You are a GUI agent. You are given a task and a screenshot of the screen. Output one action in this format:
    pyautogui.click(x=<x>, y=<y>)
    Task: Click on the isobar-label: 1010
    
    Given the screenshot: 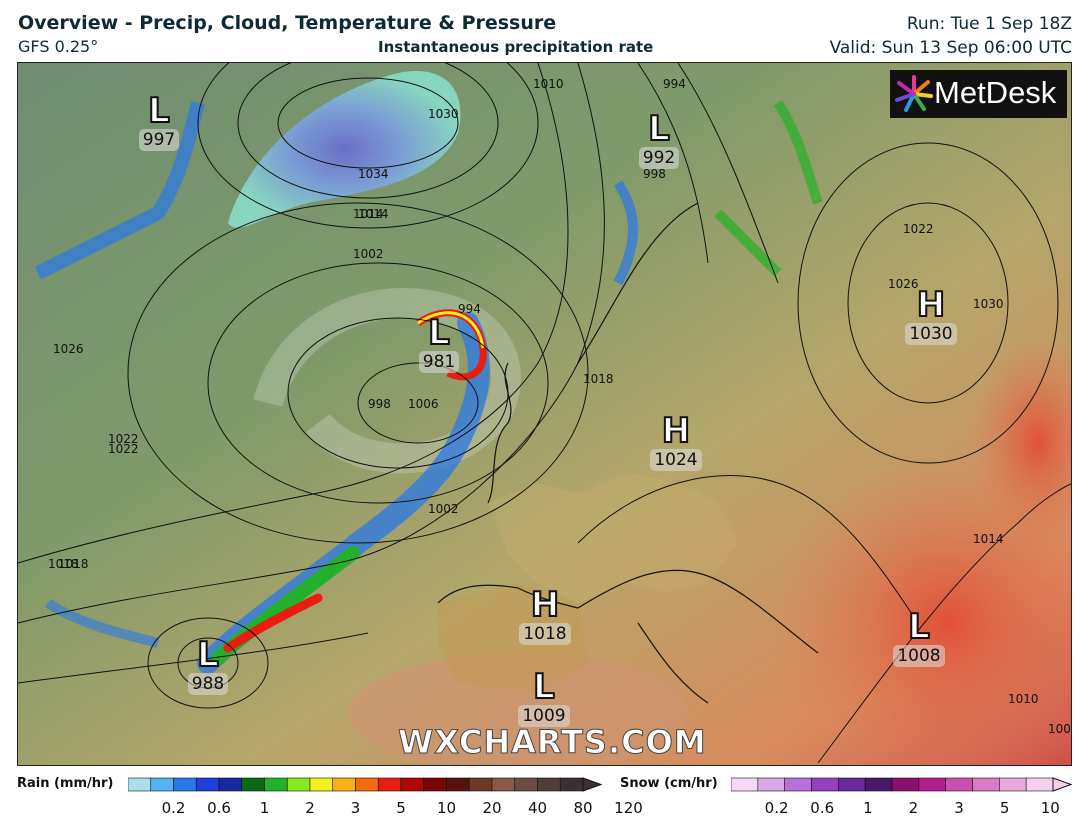 What is the action you would take?
    pyautogui.click(x=1023, y=699)
    